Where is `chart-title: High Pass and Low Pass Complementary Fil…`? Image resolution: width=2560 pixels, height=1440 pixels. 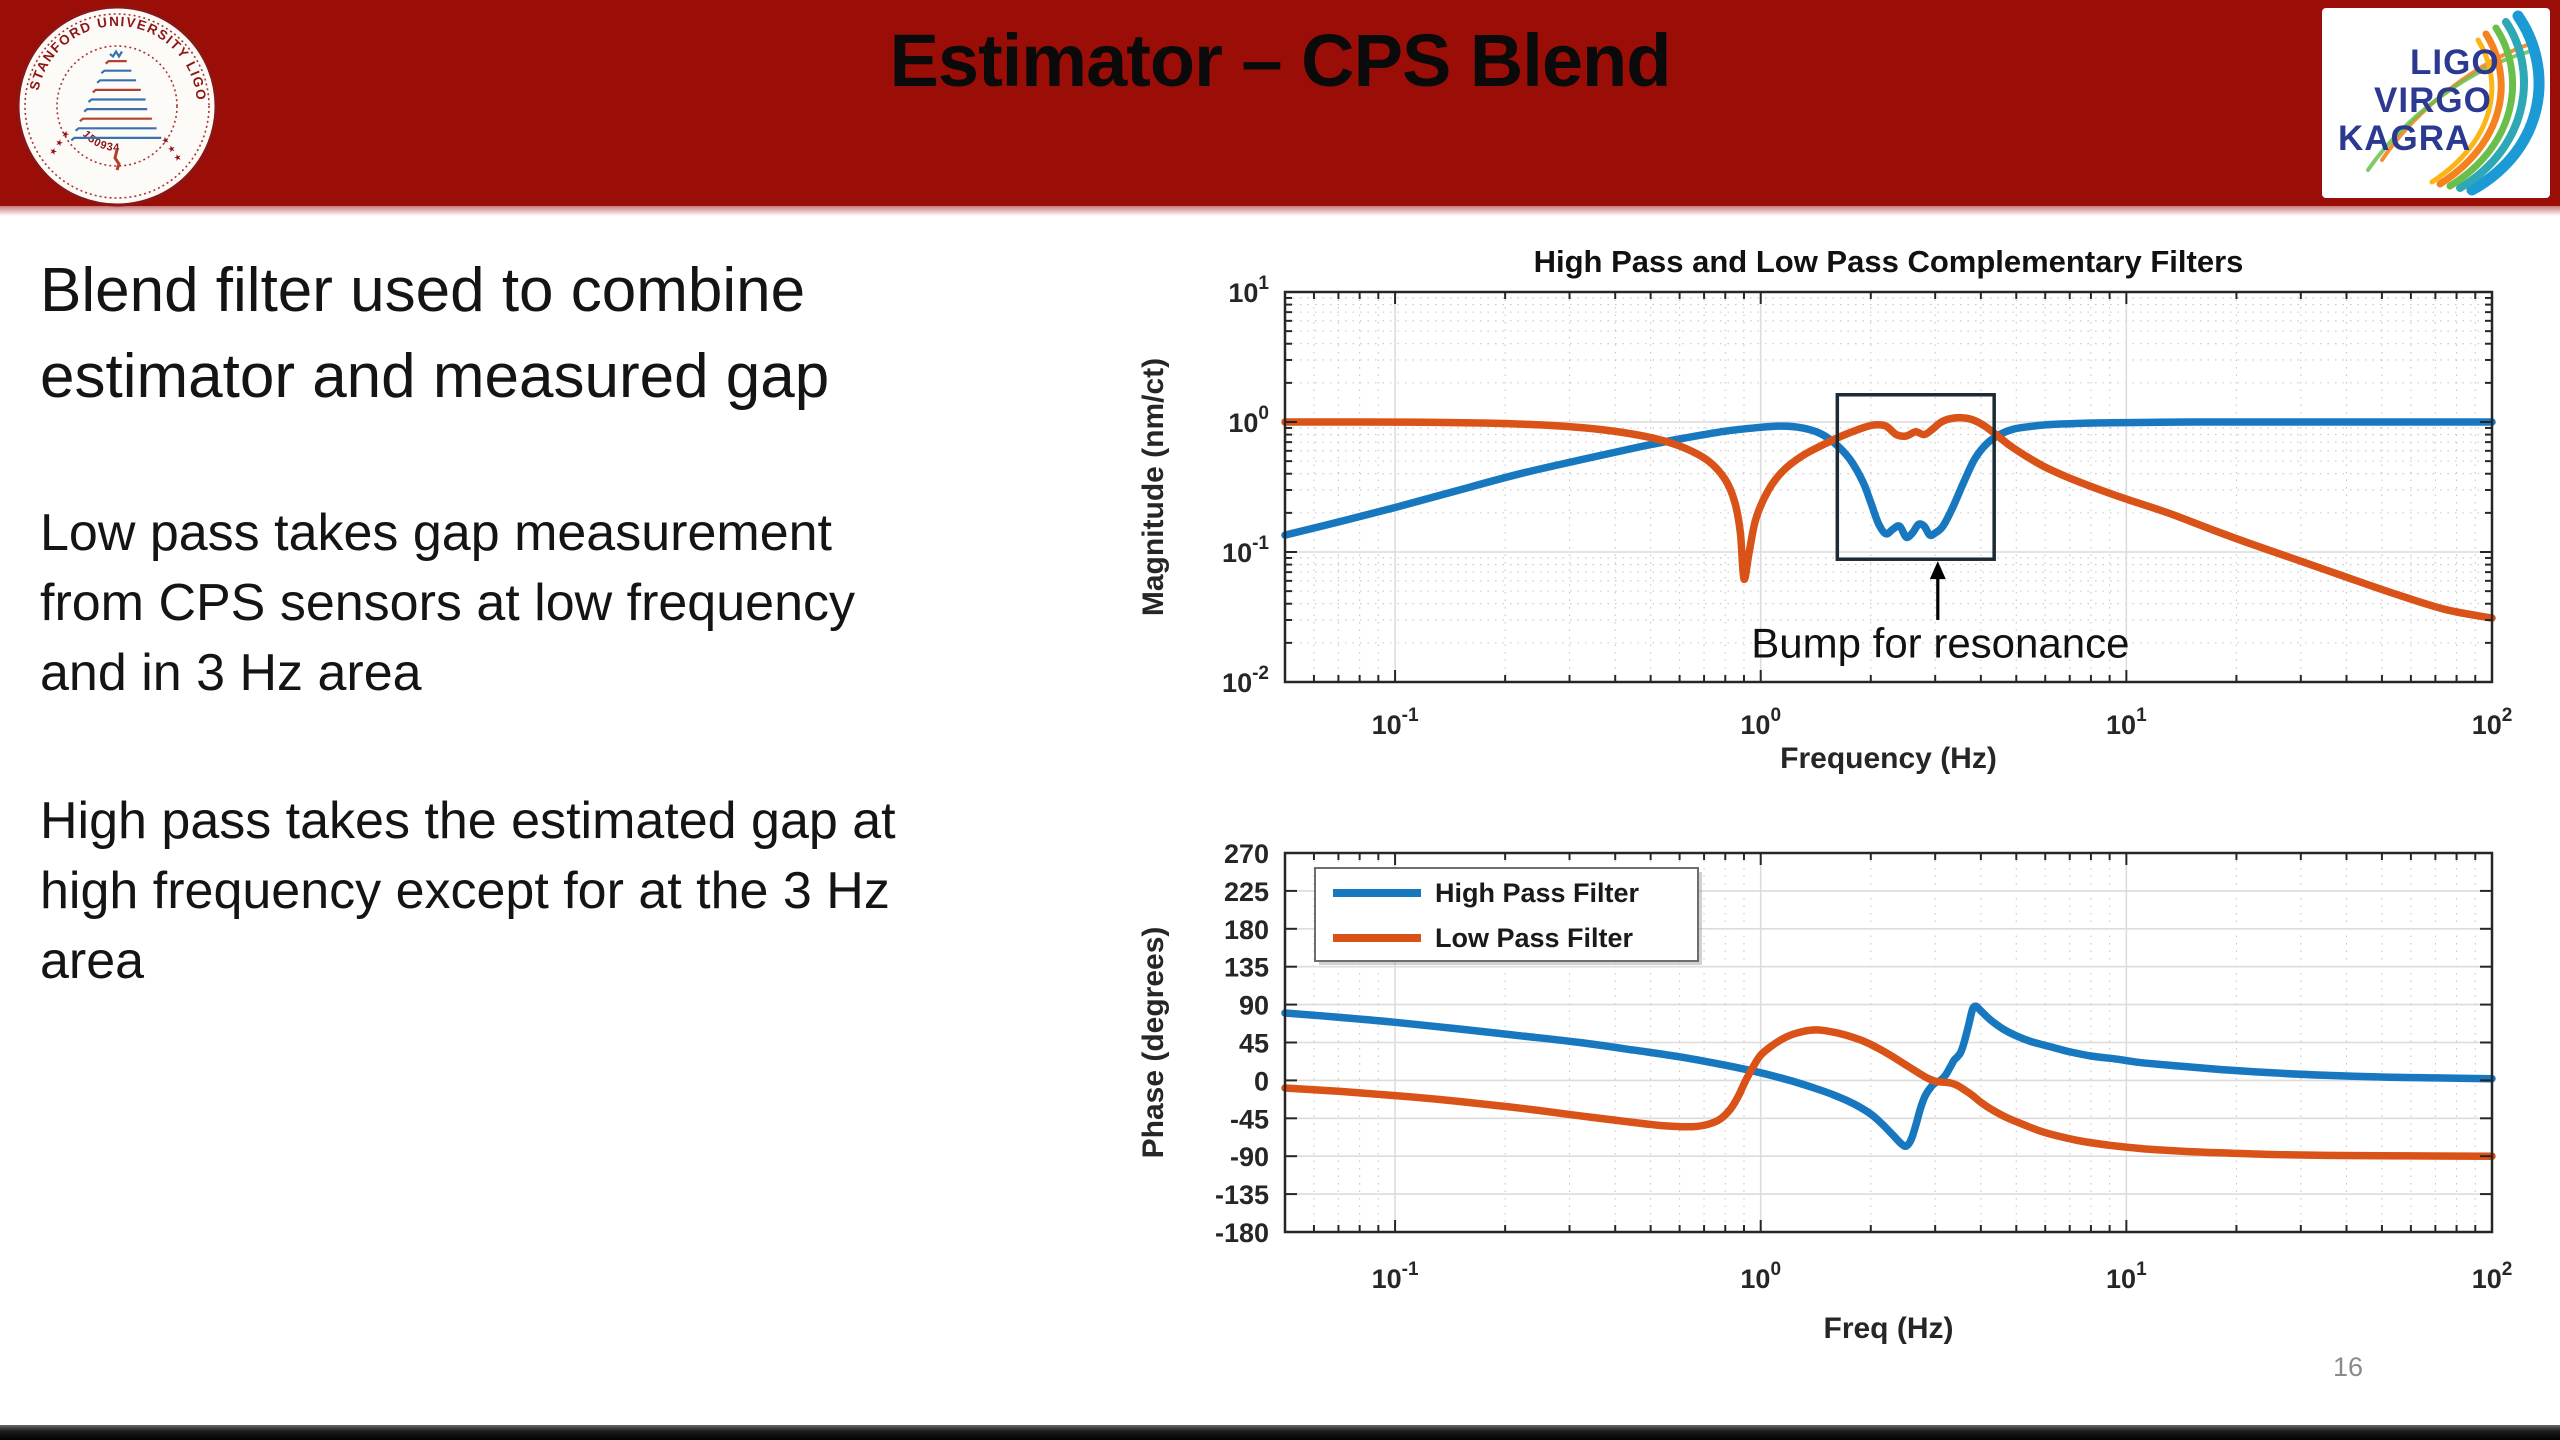
chart-title: High Pass and Low Pass Complementary Fil… is located at coordinates (1889, 261).